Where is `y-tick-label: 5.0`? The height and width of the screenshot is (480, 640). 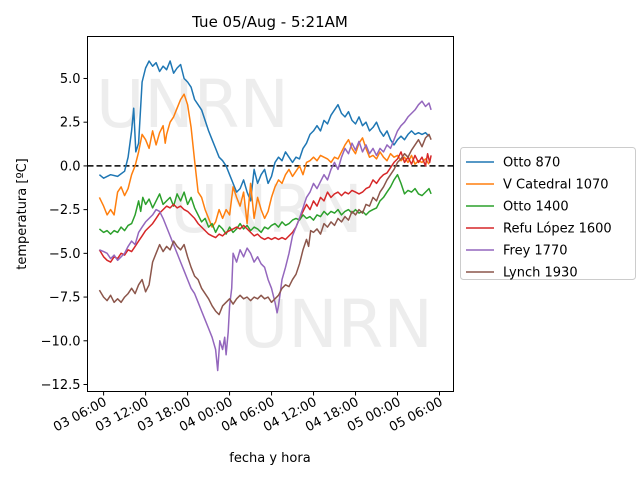 y-tick-label: 5.0 is located at coordinates (70, 79).